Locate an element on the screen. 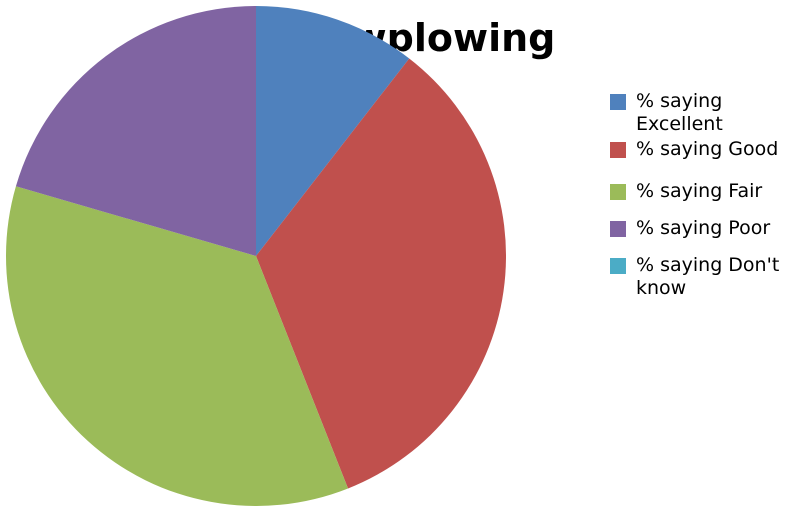 This screenshot has width=797, height=506. legend-item-1: % saying Good is located at coordinates (702, 149).